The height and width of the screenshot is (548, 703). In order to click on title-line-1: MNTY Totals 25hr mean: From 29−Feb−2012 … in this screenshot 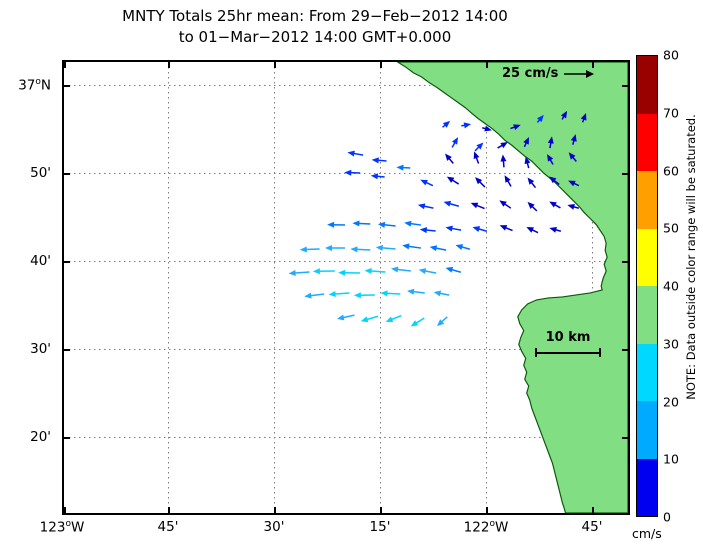, I will do `click(315, 16)`.